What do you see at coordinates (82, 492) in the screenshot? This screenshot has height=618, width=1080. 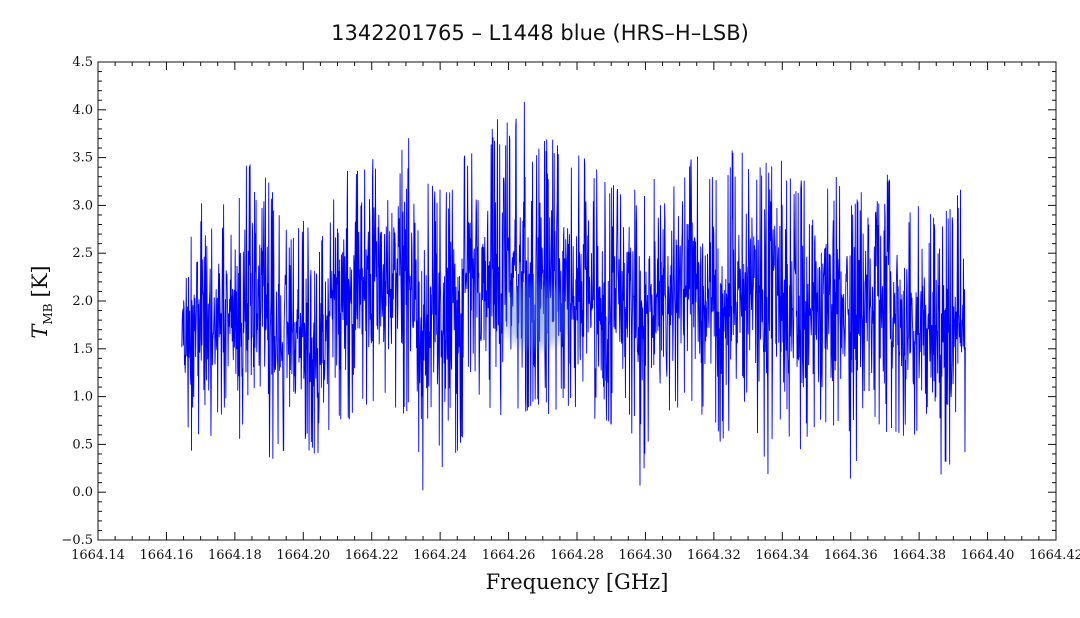 I see `y-tick-label: 0.0` at bounding box center [82, 492].